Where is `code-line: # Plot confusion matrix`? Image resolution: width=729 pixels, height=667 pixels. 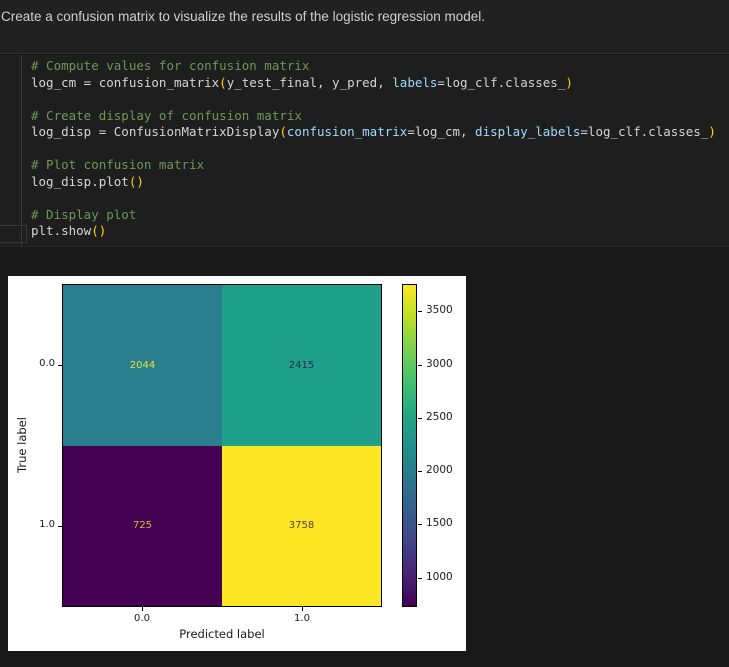
code-line: # Plot confusion matrix is located at coordinates (373, 165).